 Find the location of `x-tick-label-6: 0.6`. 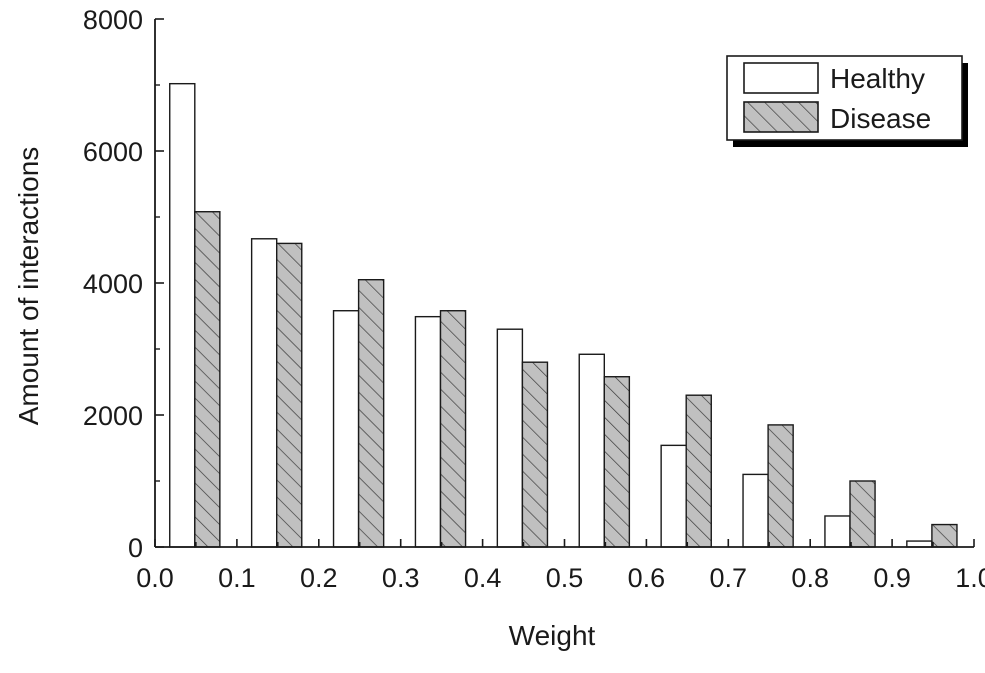

x-tick-label-6: 0.6 is located at coordinates (647, 578).